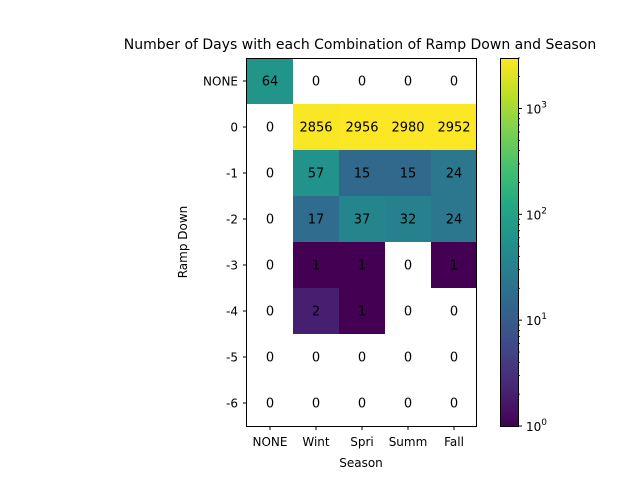  What do you see at coordinates (536, 108) in the screenshot?
I see `colorbar-tick-label: 10³` at bounding box center [536, 108].